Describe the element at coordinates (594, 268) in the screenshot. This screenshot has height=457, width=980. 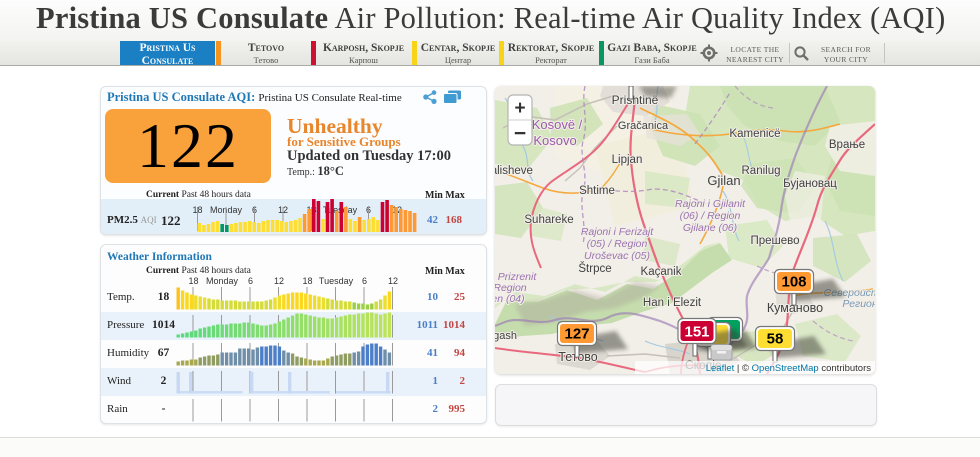
I see `svg-text: Štrpce` at that location.